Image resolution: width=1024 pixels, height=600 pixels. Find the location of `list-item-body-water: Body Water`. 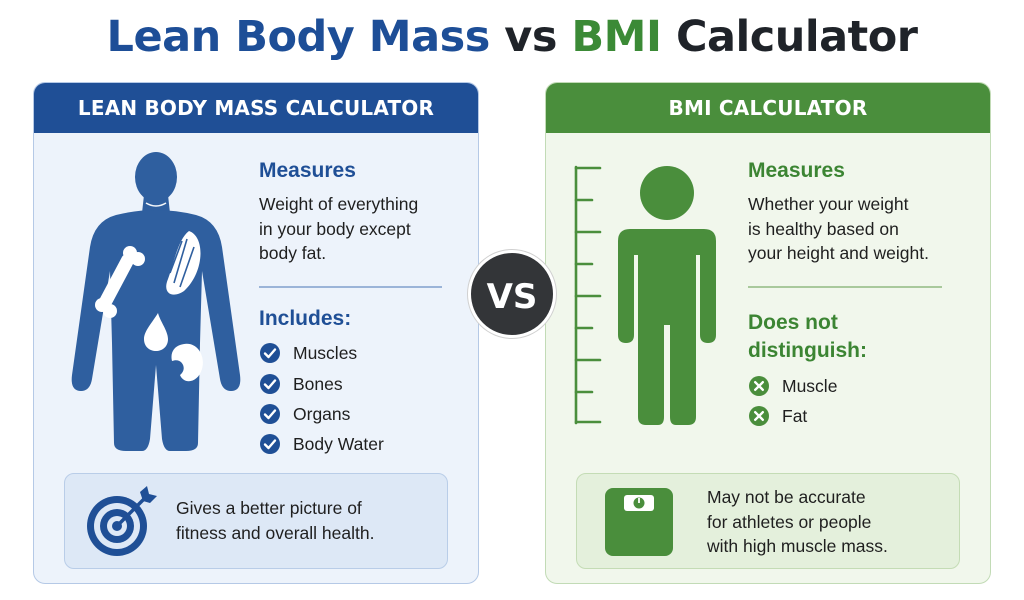

list-item-body-water: Body Water is located at coordinates (321, 444).